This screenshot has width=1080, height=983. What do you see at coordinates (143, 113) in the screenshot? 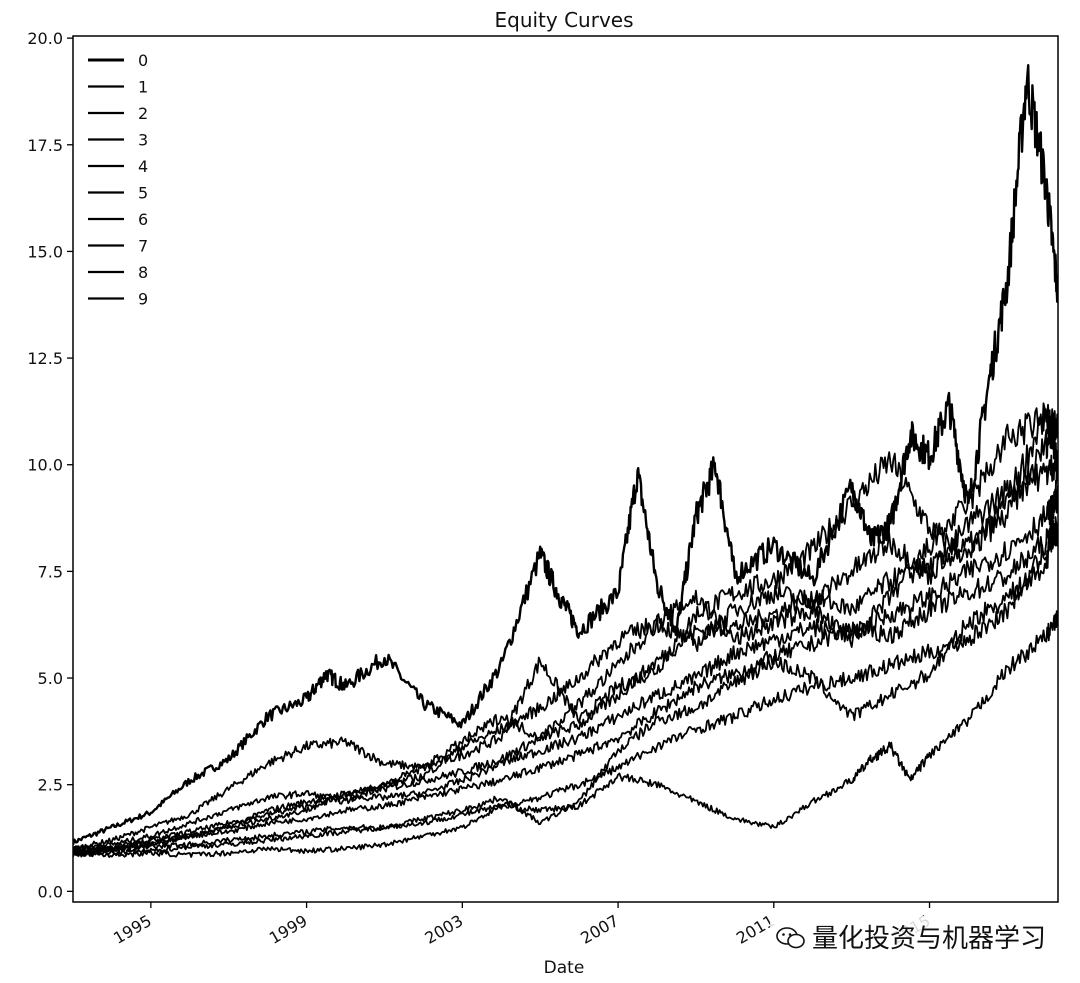
I see `legend-label: 2` at bounding box center [143, 113].